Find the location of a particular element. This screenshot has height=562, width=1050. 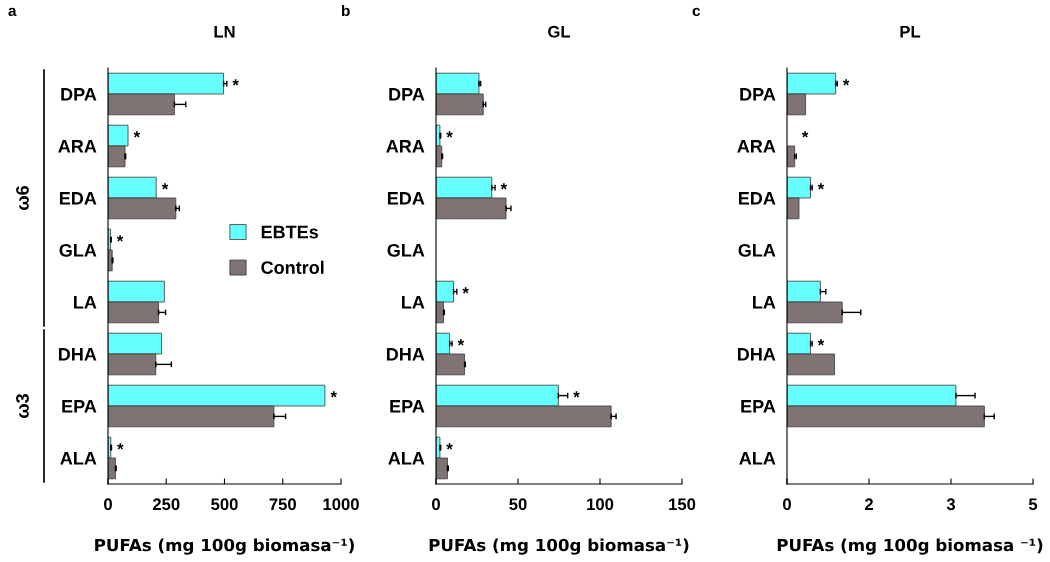

x-tick-label: 500 is located at coordinates (224, 504).